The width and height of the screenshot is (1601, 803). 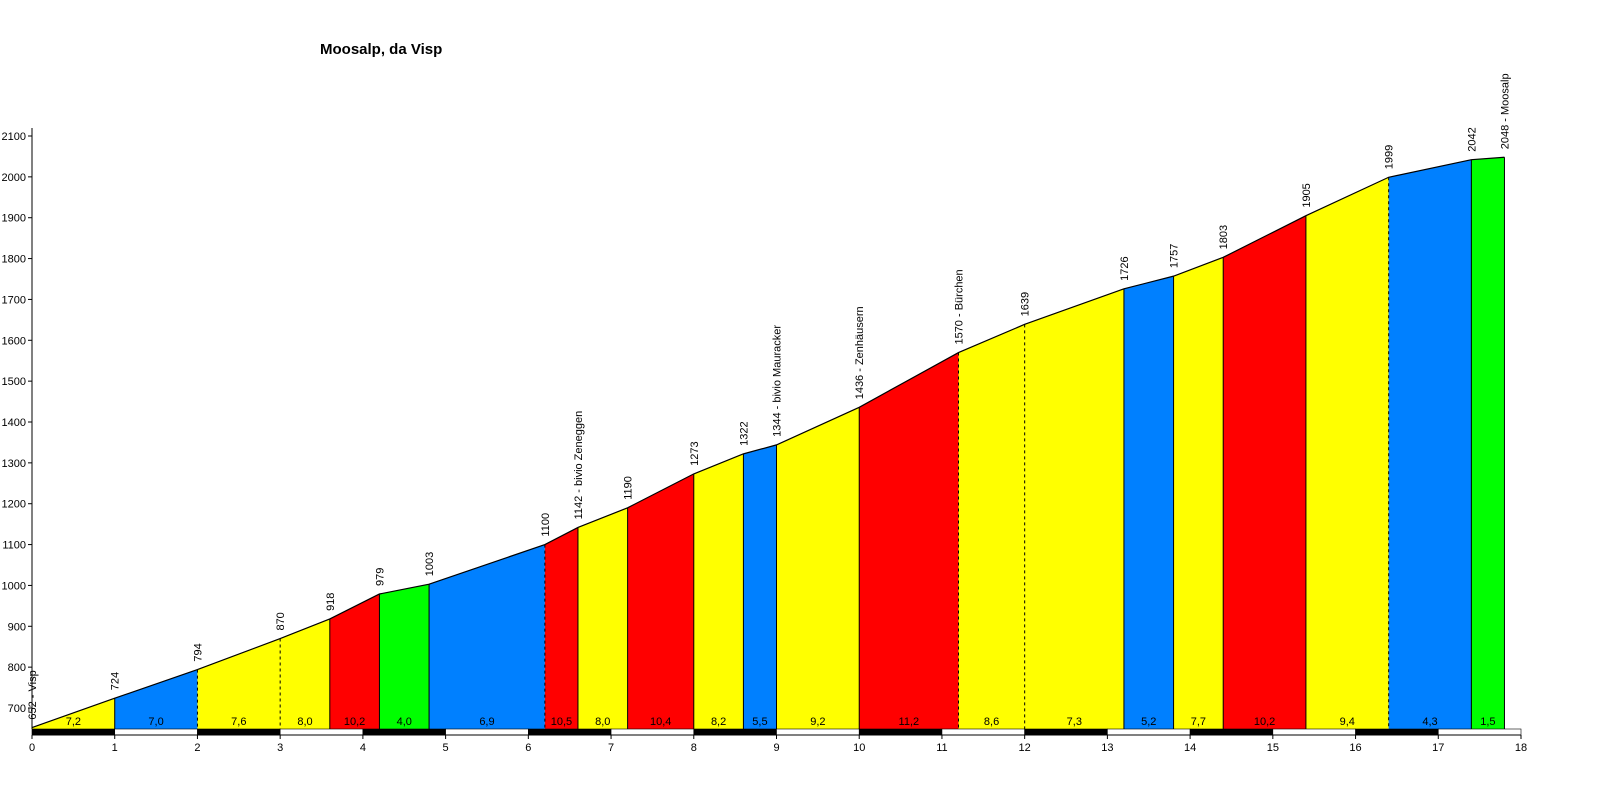 What do you see at coordinates (1521, 748) in the screenshot?
I see `x-tick-label: 18` at bounding box center [1521, 748].